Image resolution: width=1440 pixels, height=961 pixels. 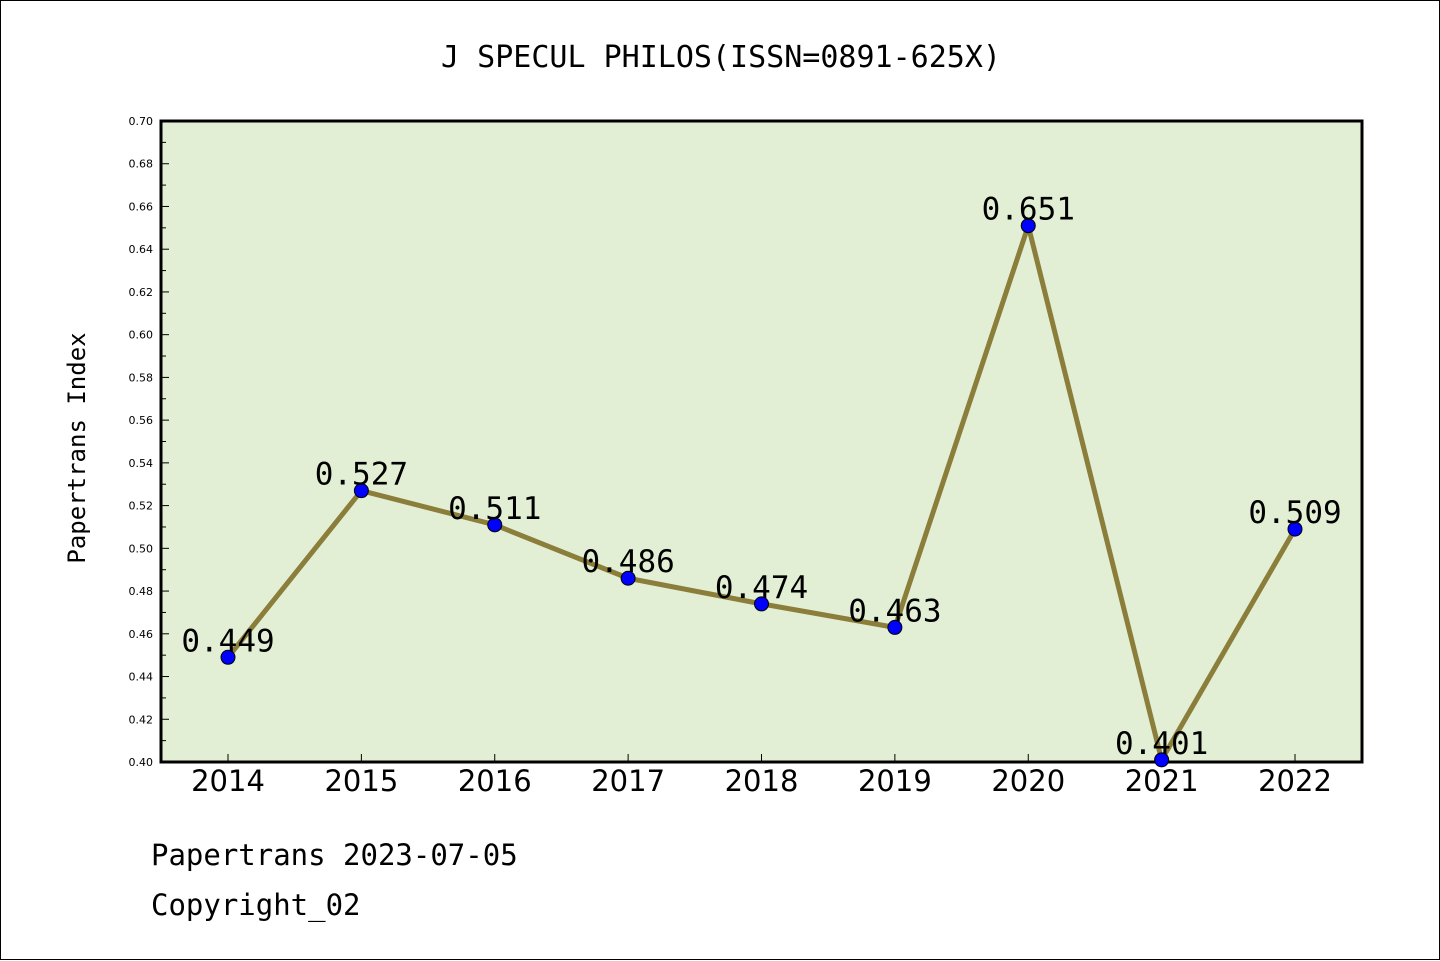 What do you see at coordinates (1162, 781) in the screenshot?
I see `x-tick-label: 2021` at bounding box center [1162, 781].